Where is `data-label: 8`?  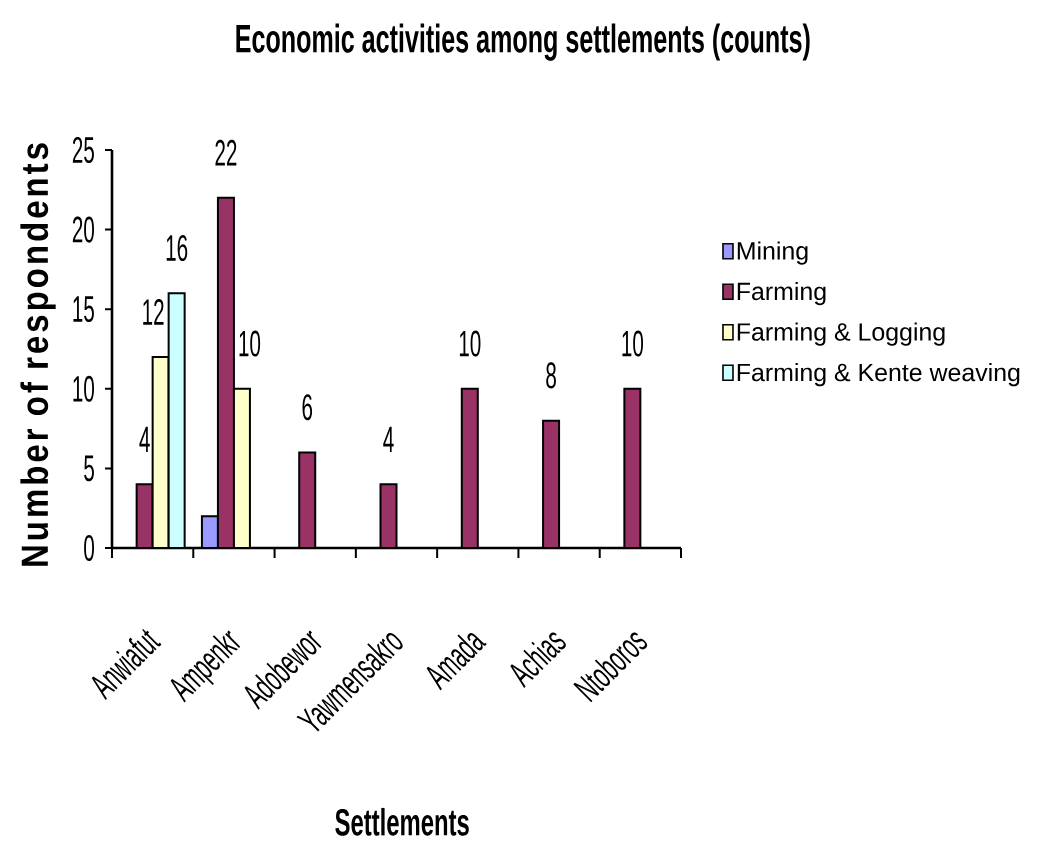
data-label: 8 is located at coordinates (551, 375).